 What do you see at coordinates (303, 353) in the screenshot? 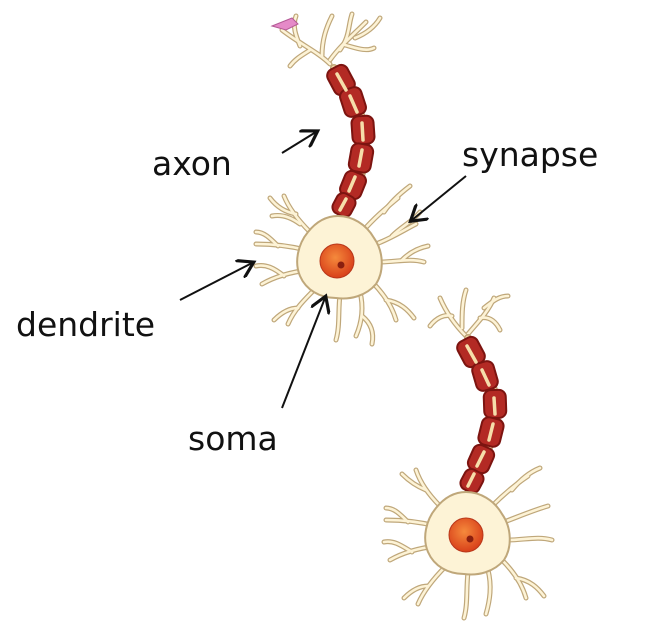
I see `soma-arrow` at bounding box center [303, 353].